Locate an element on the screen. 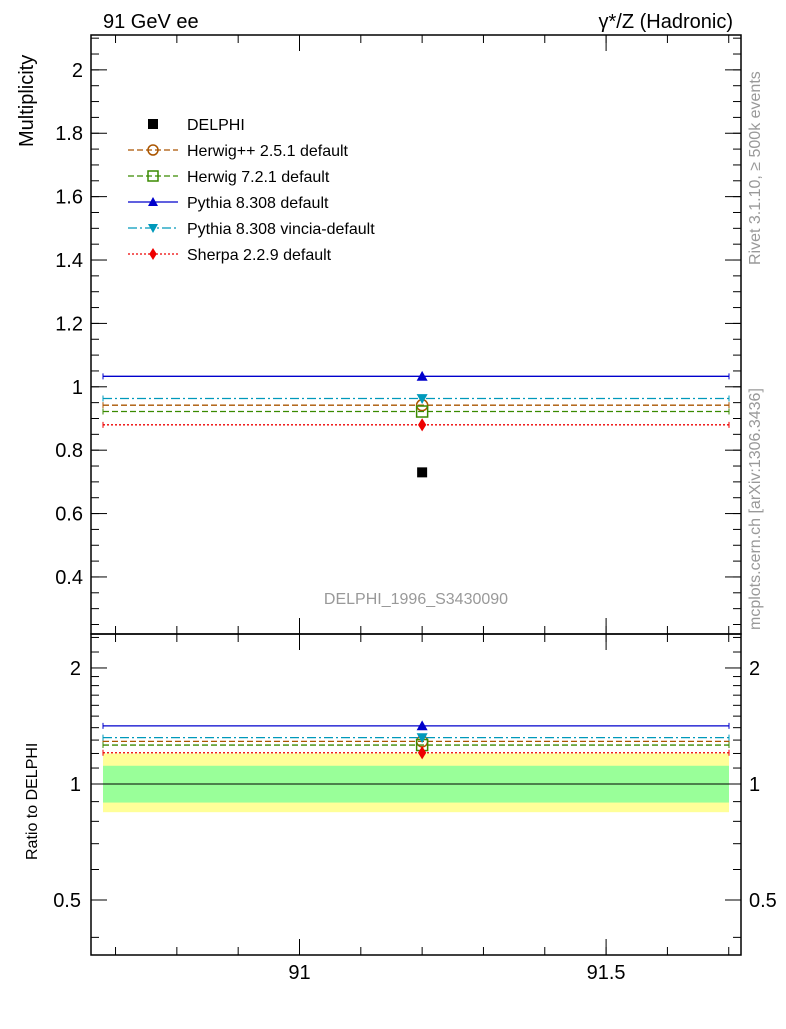 The height and width of the screenshot is (1029, 786). ratio-point-pythia_default is located at coordinates (422, 725).